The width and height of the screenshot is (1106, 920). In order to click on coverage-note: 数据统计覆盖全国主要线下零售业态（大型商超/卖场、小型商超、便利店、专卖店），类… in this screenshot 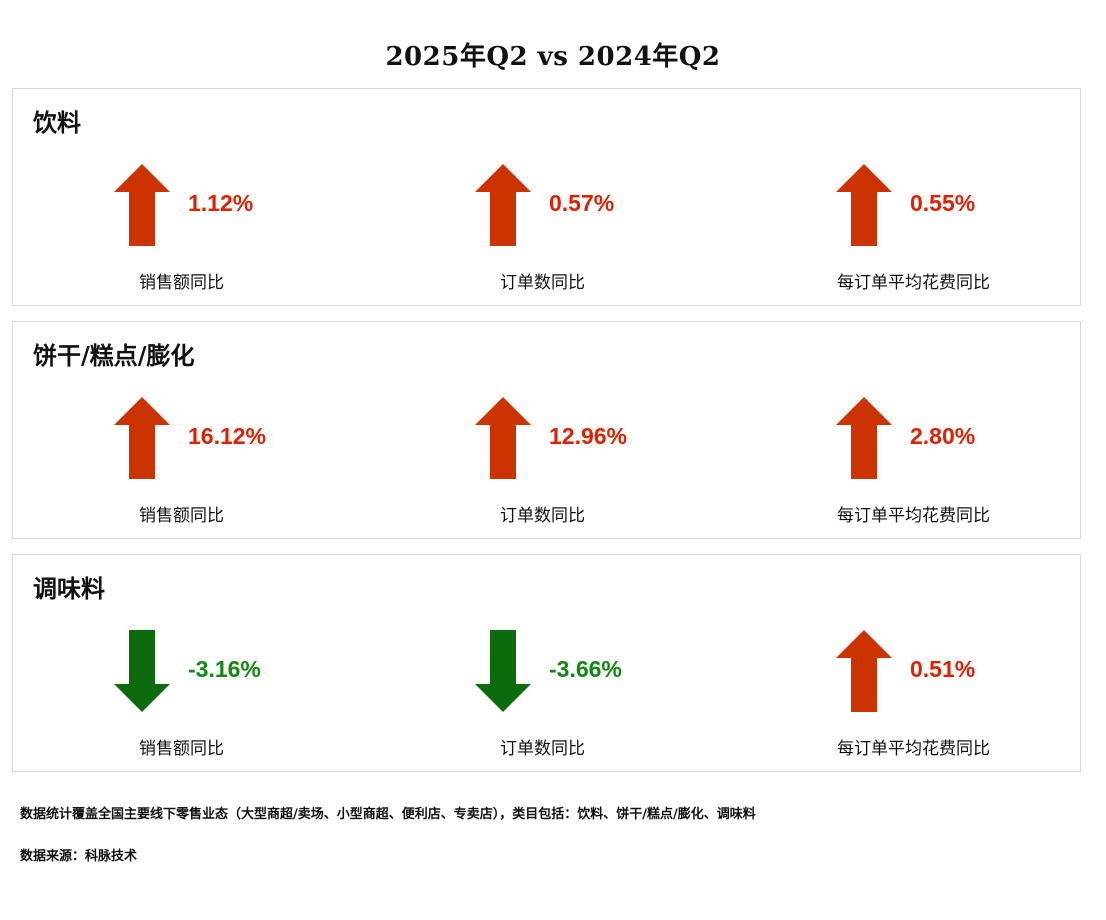, I will do `click(388, 814)`.